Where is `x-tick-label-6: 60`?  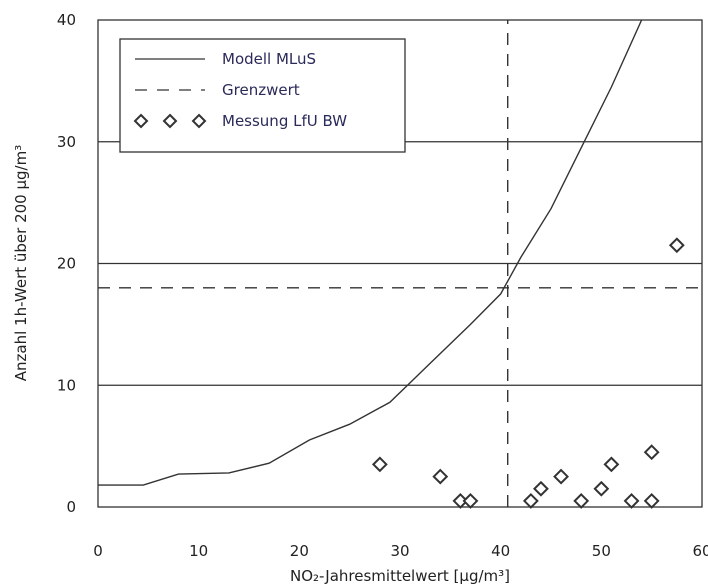
x-tick-label-6: 60 is located at coordinates (700, 551).